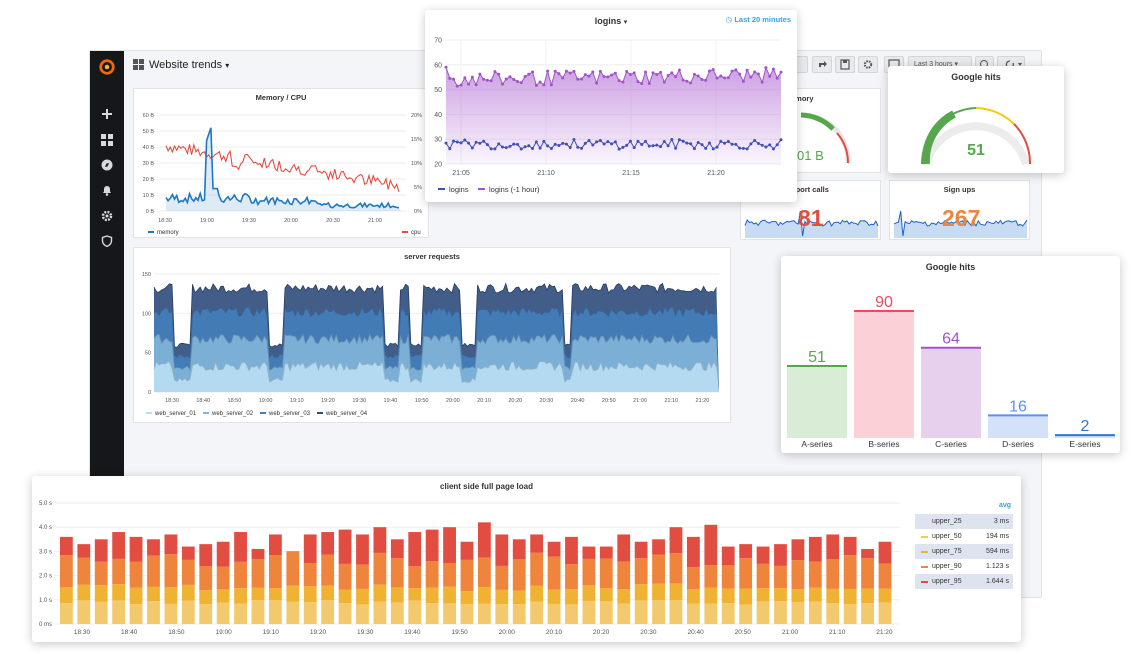  I want to click on dashboard-title: Website trends ▾, so click(189, 65).